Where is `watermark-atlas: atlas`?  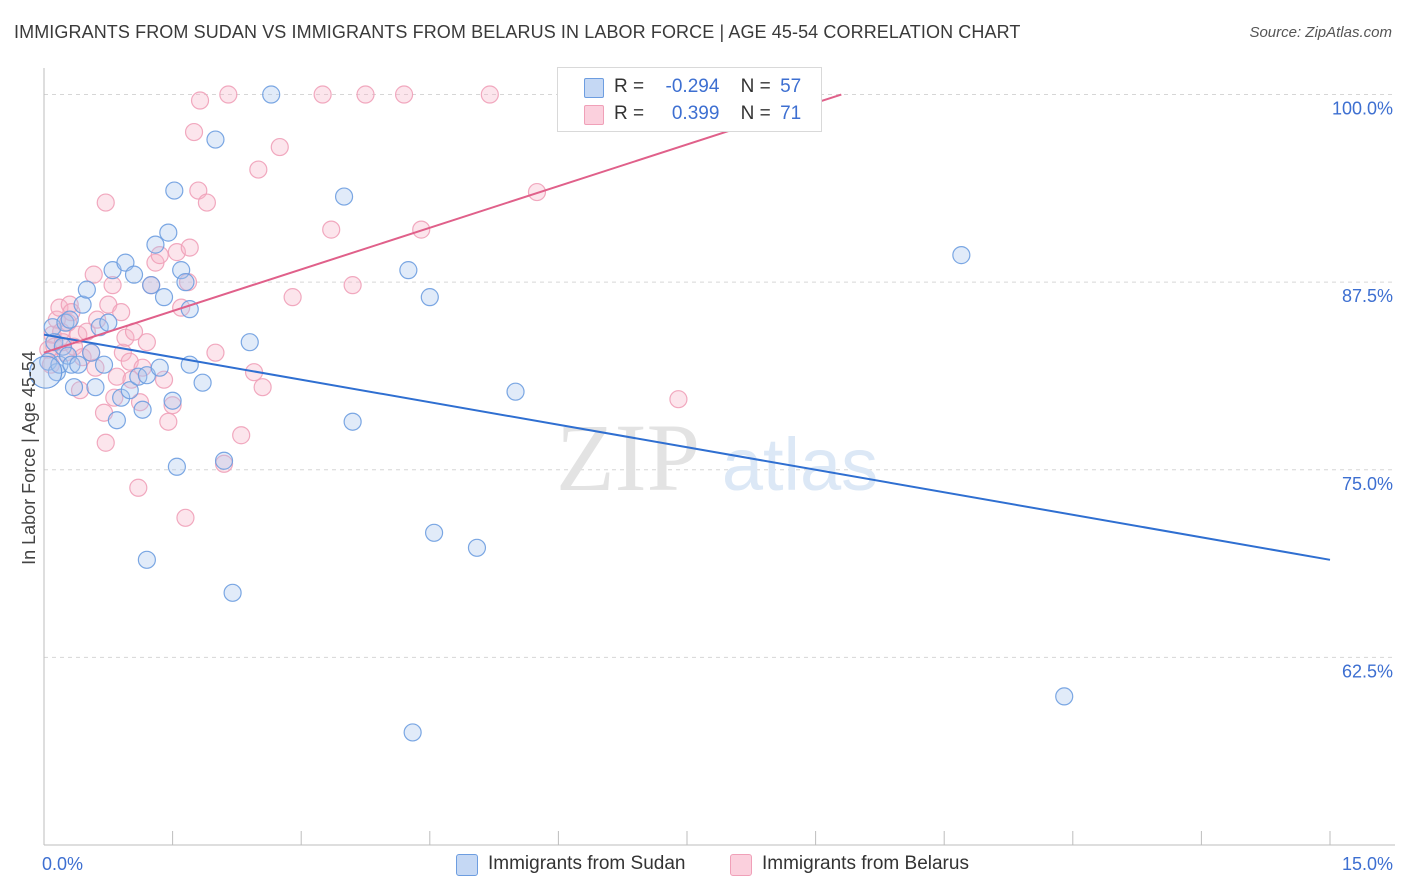 watermark-atlas: atlas is located at coordinates (800, 464).